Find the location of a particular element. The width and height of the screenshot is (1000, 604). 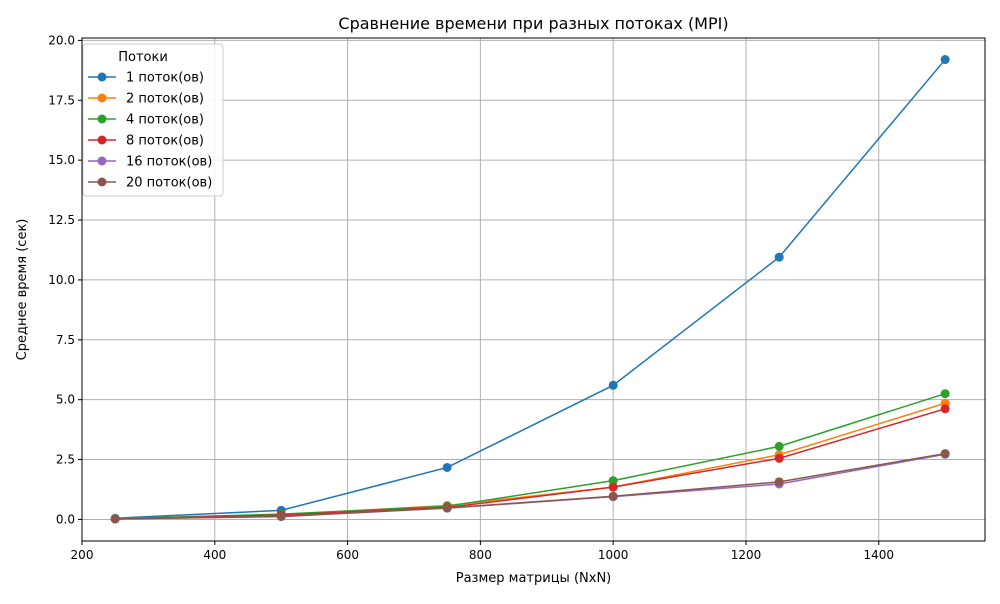

legend-entry: 2 поток(ов) is located at coordinates (146, 99).